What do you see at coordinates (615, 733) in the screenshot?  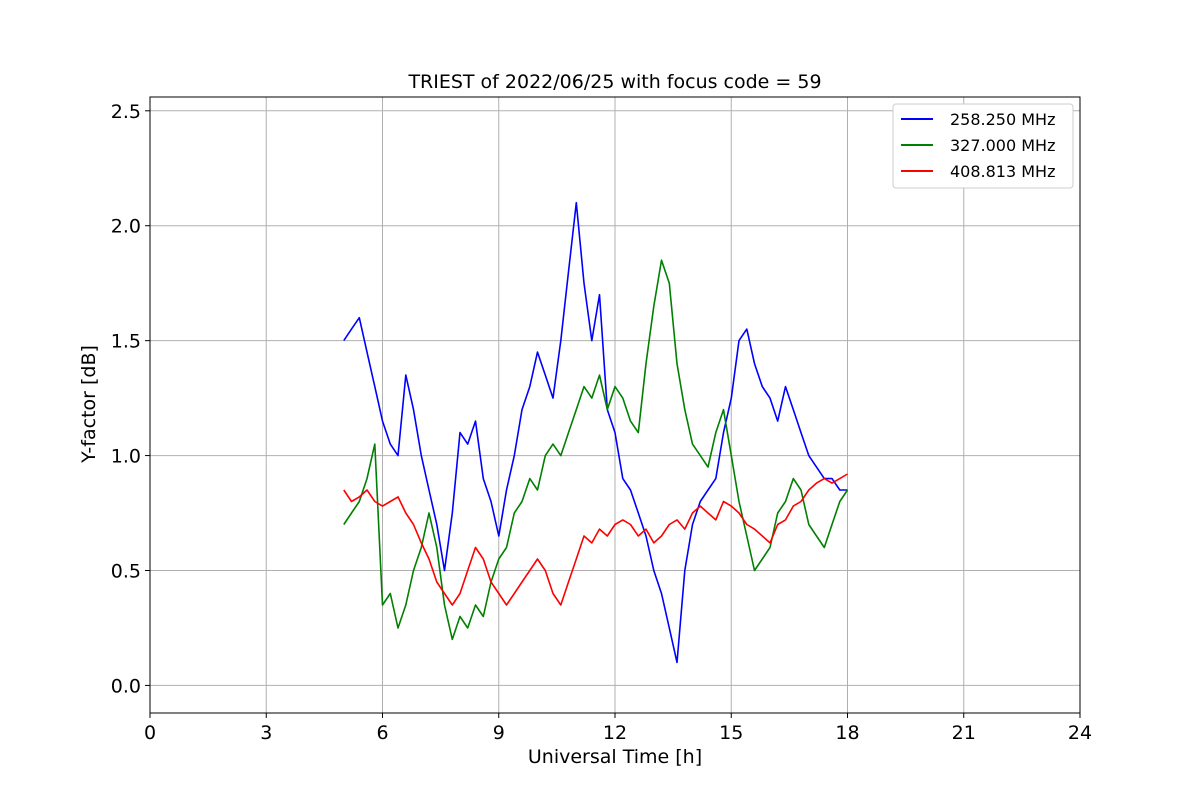 I see `x-tick-label: 12` at bounding box center [615, 733].